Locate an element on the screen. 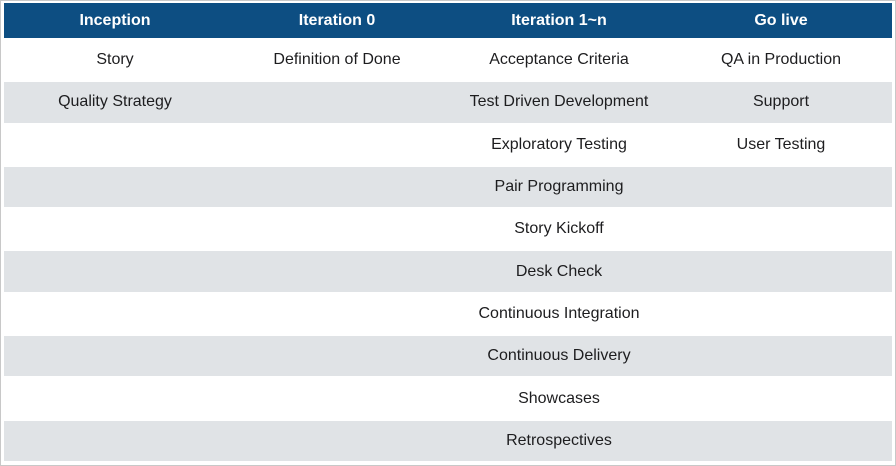  table-row: Retrospectives is located at coordinates (448, 441).